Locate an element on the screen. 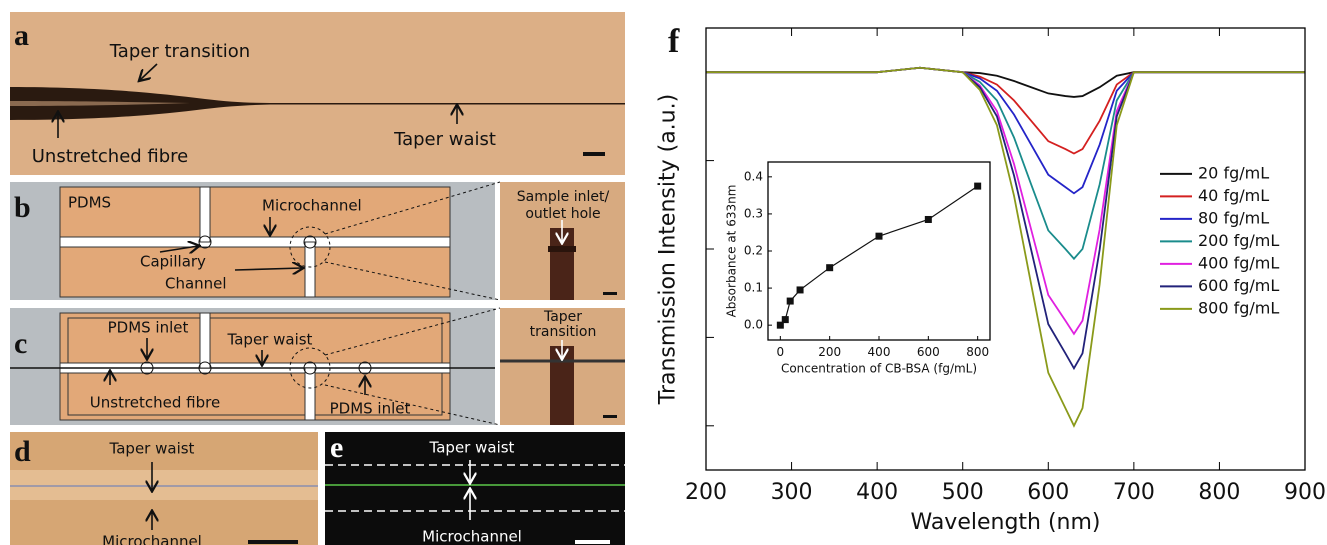 The image size is (1327, 545). x-tick-label: 700 is located at coordinates (1134, 492).